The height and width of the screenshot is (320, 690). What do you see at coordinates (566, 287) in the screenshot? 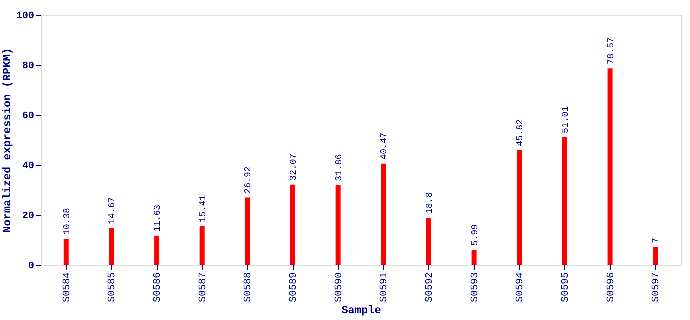
I see `x-tick-label: S0595` at bounding box center [566, 287].